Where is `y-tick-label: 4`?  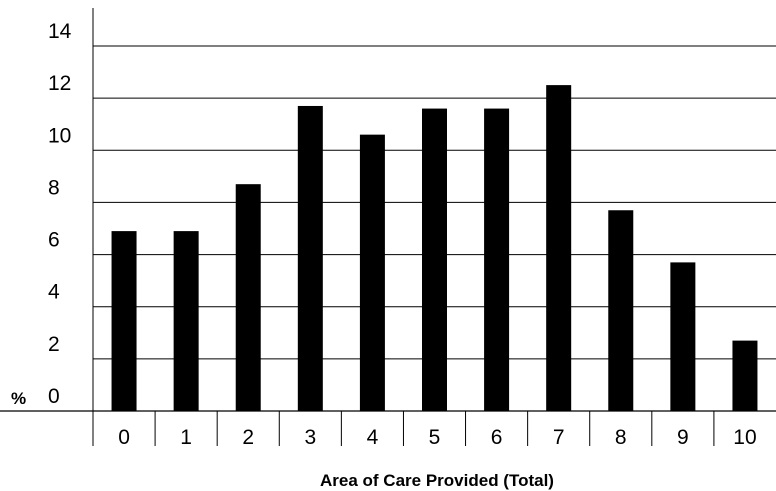 y-tick-label: 4 is located at coordinates (54, 292).